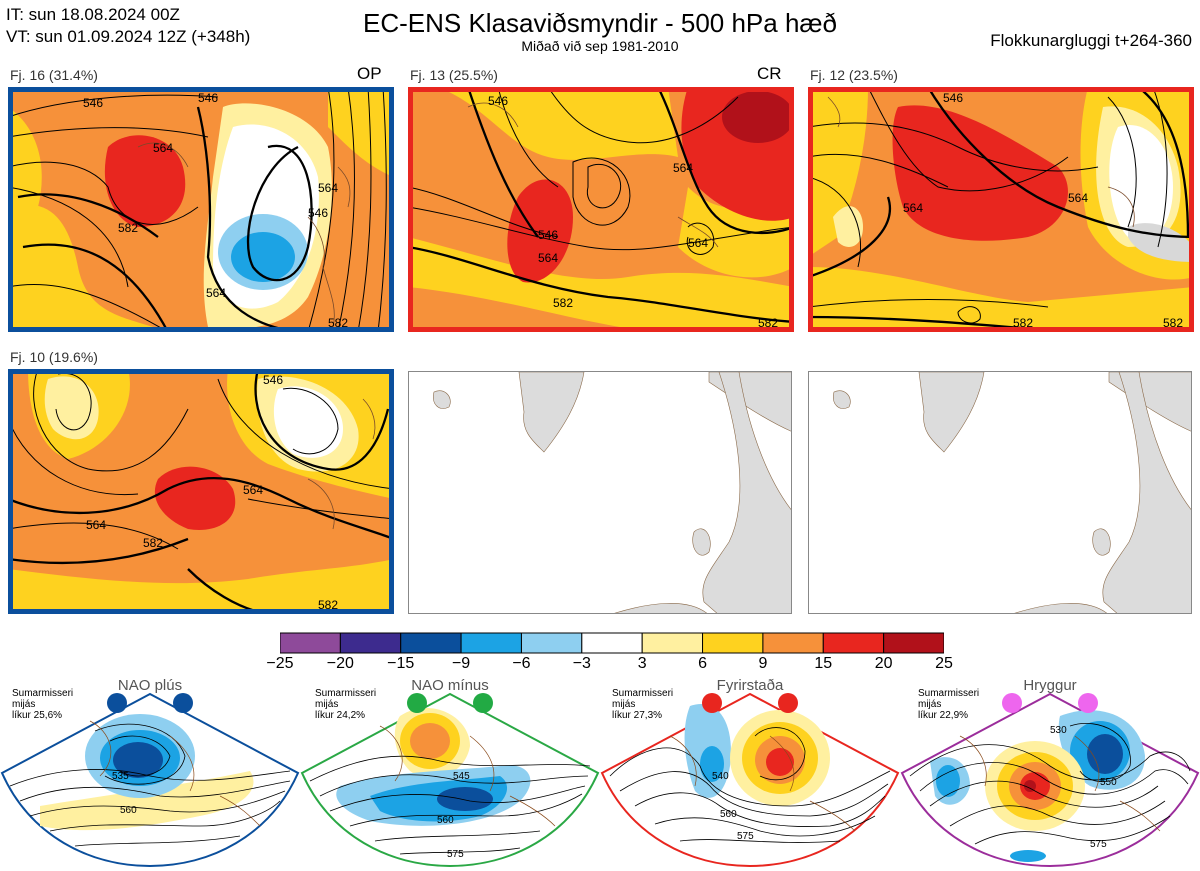  What do you see at coordinates (54, 357) in the screenshot?
I see `panel-label: Fj. 10 (19.6%)` at bounding box center [54, 357].